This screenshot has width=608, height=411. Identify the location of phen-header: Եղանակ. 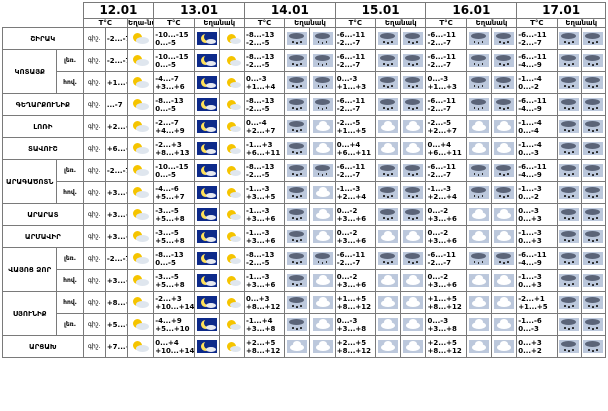
(310, 23).